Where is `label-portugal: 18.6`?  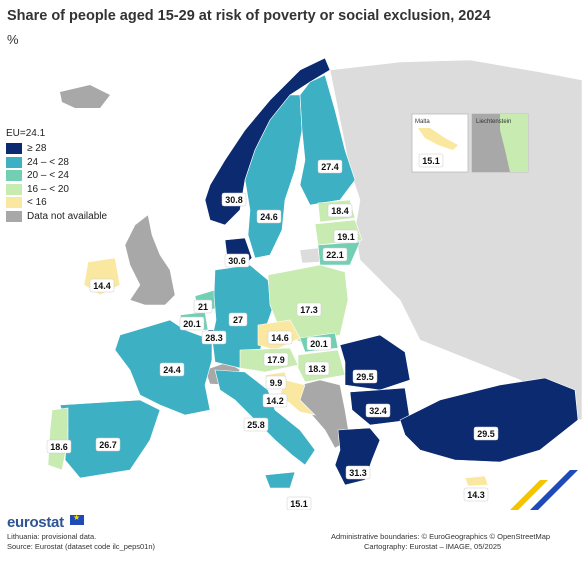
label-portugal: 18.6 is located at coordinates (59, 446).